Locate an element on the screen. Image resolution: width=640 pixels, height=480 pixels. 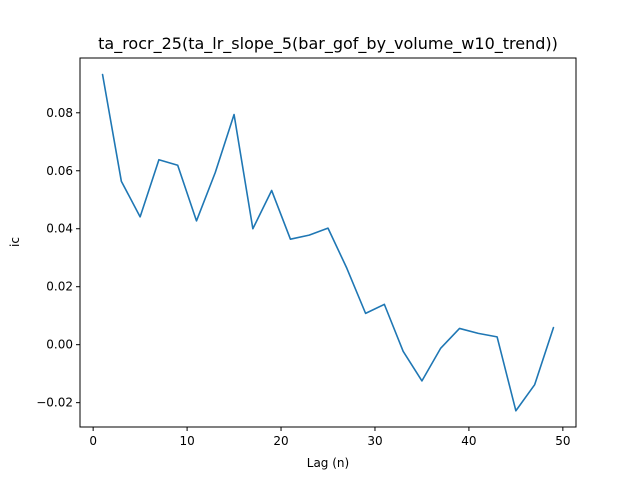
y-axis-label: ic is located at coordinates (15, 242).